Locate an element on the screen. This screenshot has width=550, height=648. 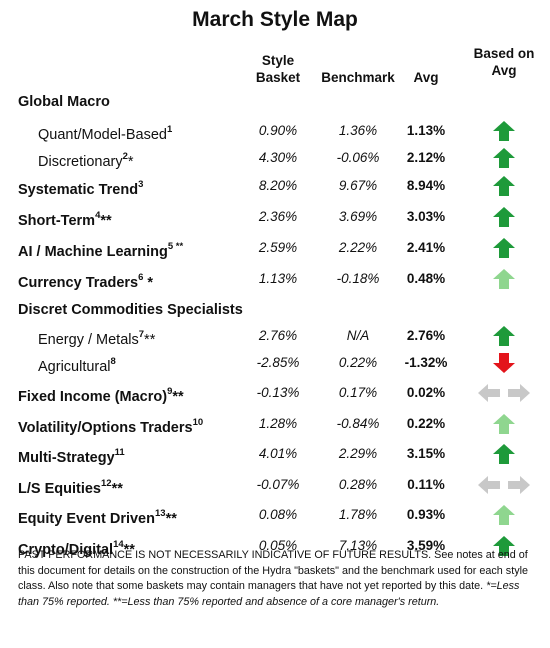
table-row: Short-Term4** 2.36% 3.69% 3.03% is located at coordinates (275, 217).